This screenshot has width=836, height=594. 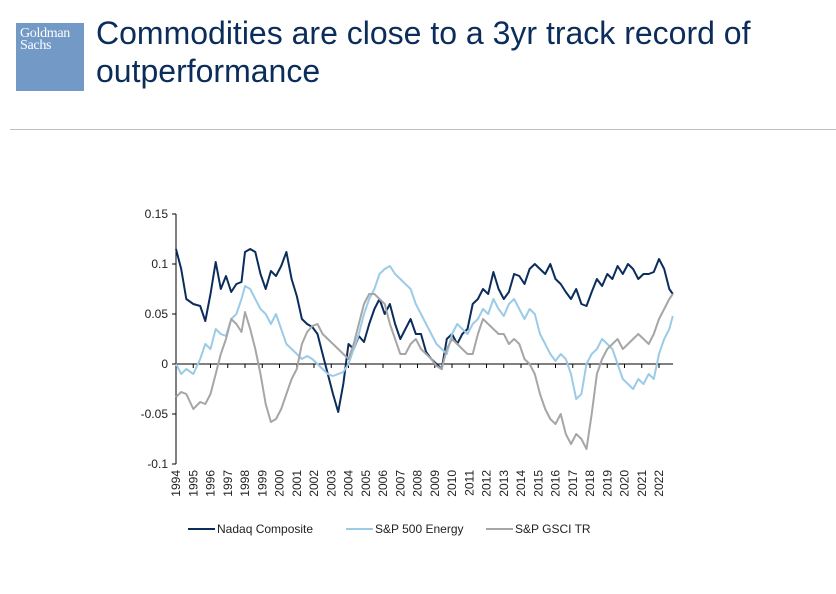 I want to click on logo-line1: Goldman, so click(x=45, y=33).